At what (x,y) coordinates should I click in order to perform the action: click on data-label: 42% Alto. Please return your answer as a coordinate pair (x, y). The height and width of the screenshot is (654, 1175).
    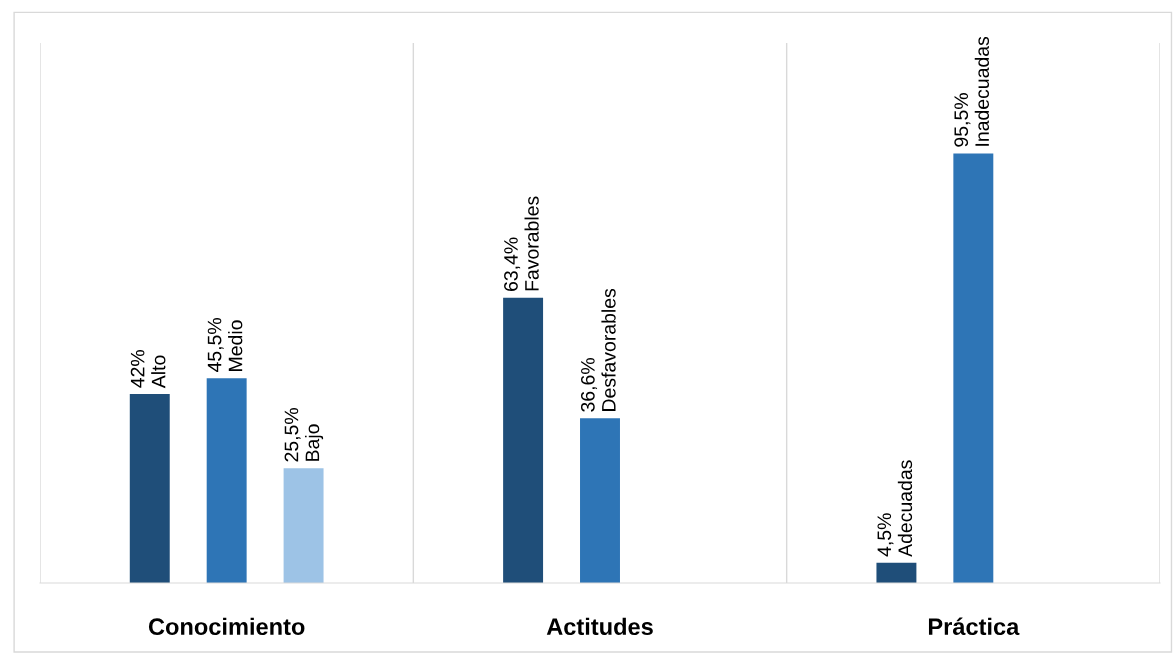
    Looking at the image, I should click on (148, 369).